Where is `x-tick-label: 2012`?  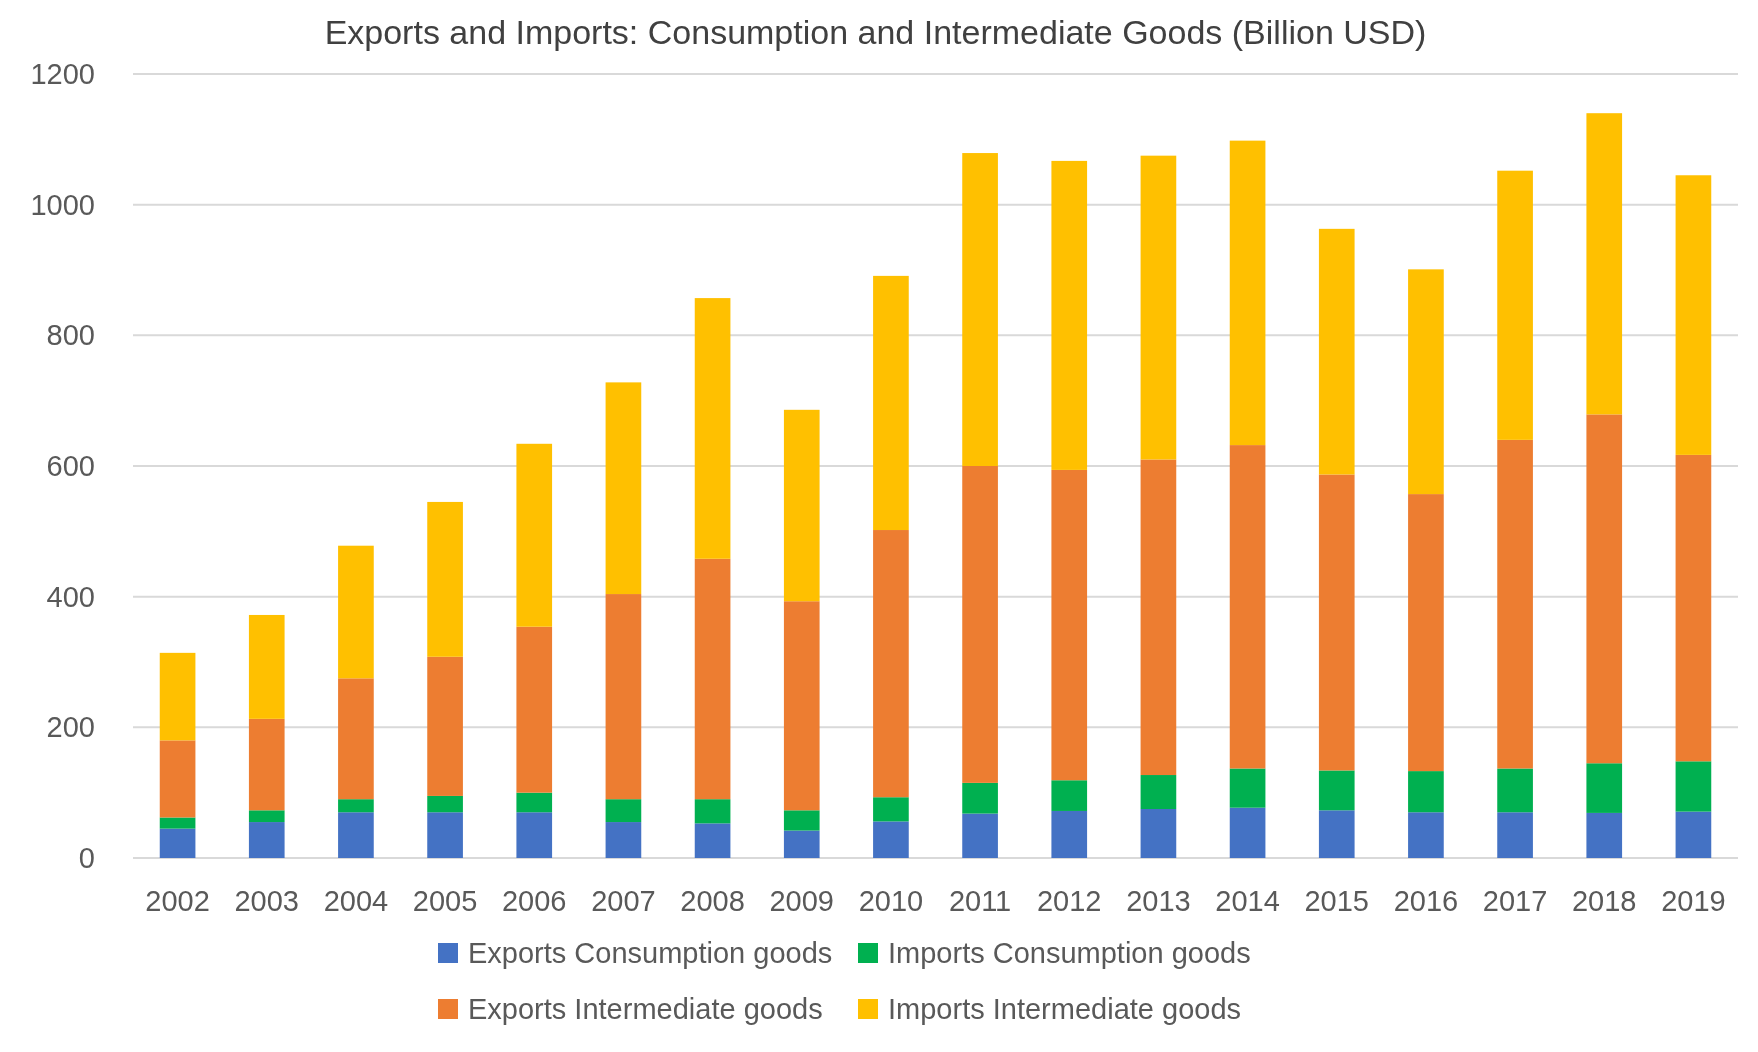
x-tick-label: 2012 is located at coordinates (1069, 901).